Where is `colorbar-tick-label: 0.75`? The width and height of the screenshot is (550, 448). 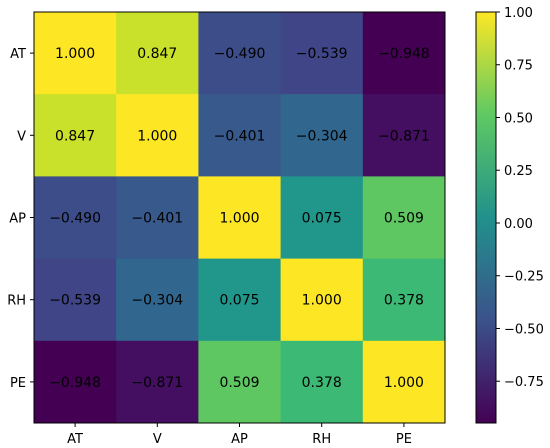
colorbar-tick-label: 0.75 is located at coordinates (518, 66).